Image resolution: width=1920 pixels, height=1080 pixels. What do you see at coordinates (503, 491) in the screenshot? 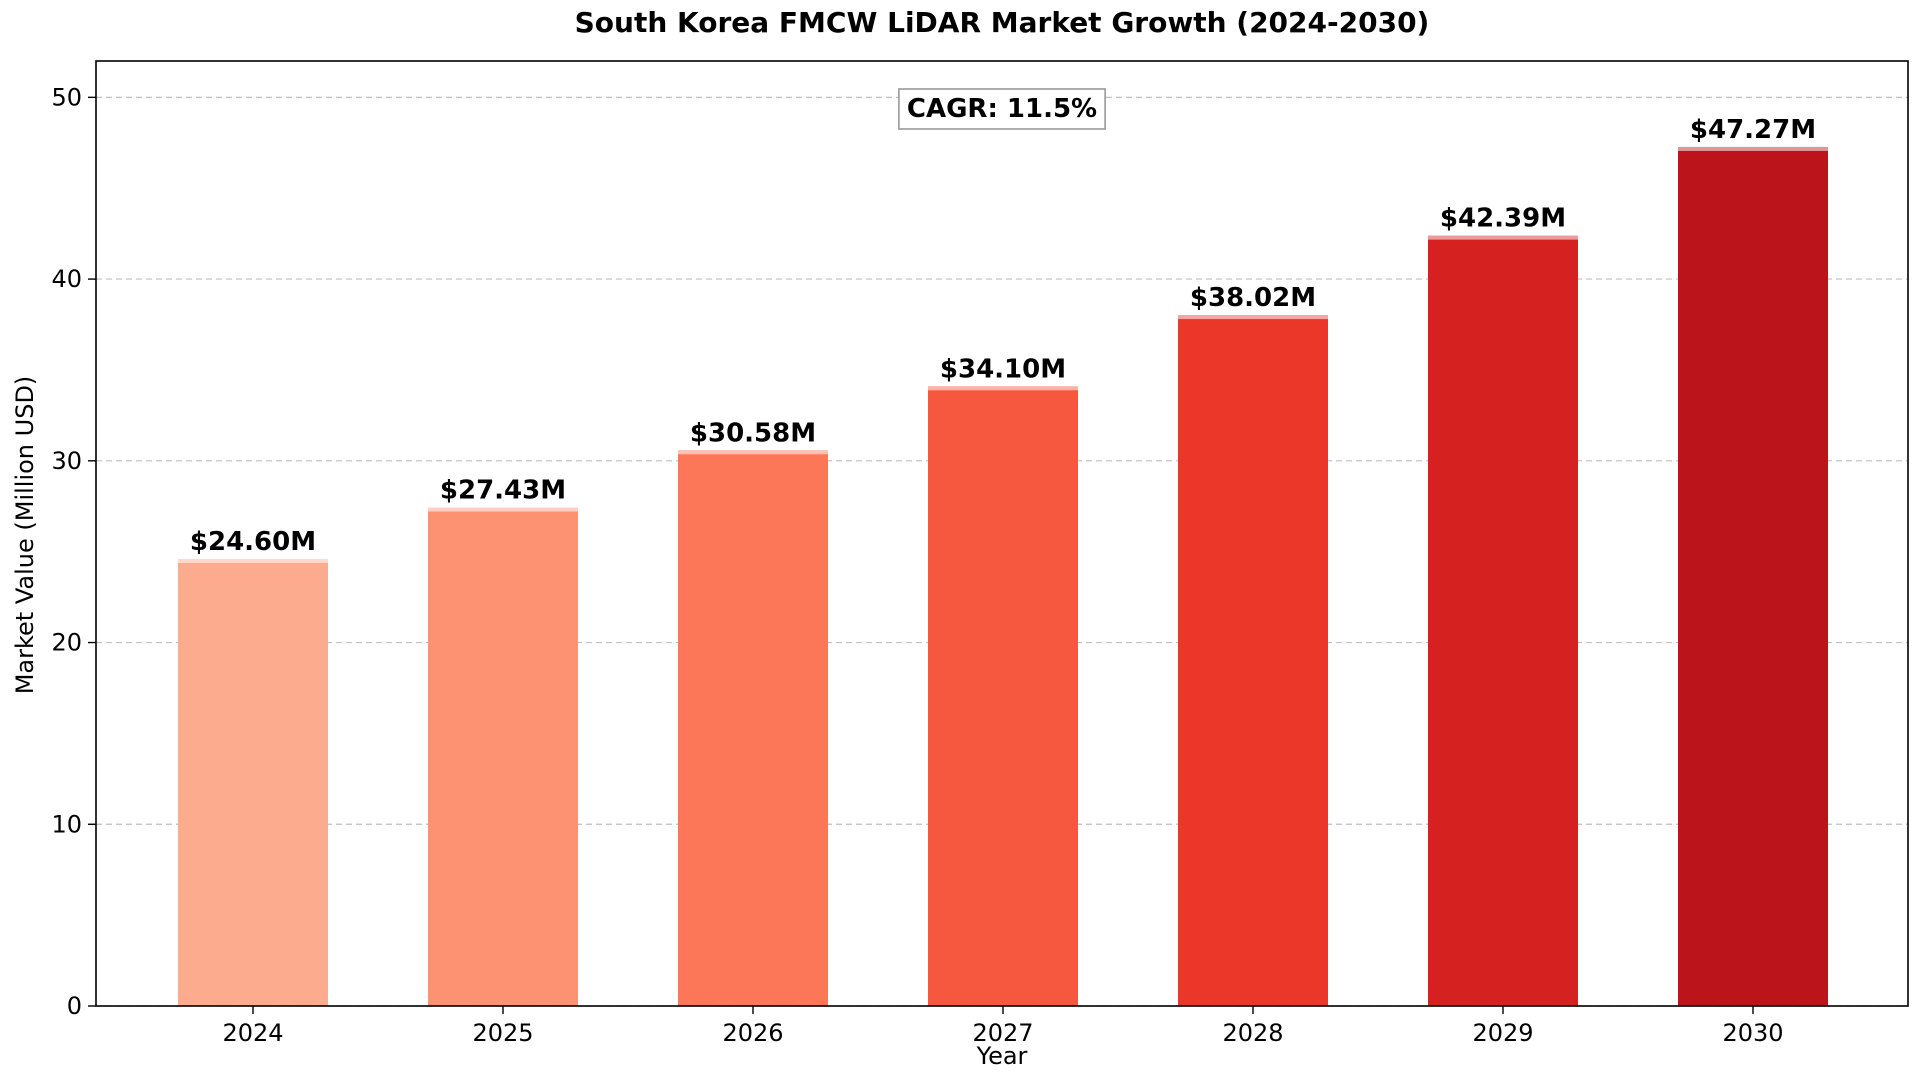
I see `bar-value-label: $27.43M` at bounding box center [503, 491].